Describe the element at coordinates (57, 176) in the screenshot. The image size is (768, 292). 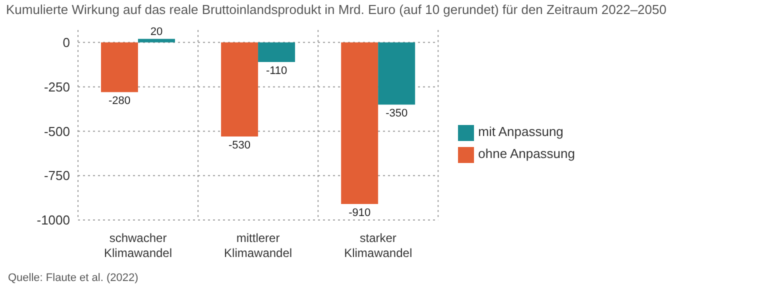
I see `y-tick-label: -750` at that location.